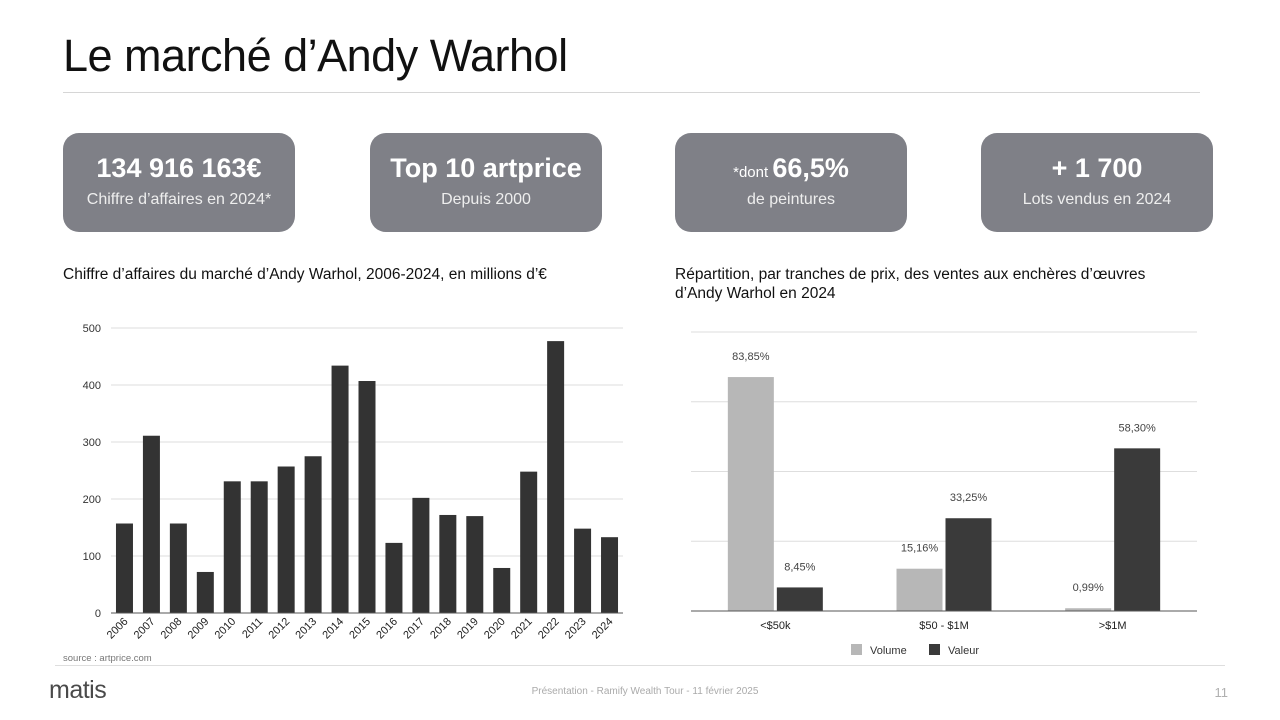  I want to click on data-label: 58,30%, so click(1138, 428).